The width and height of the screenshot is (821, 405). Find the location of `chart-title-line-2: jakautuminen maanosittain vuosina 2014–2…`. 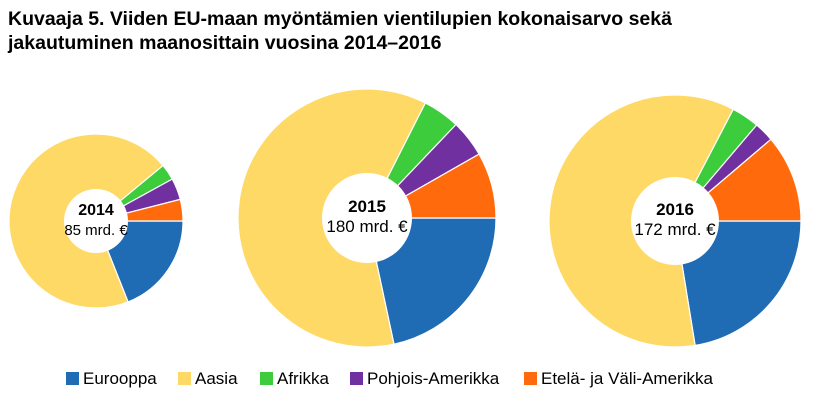

chart-title-line-2: jakautuminen maanosittain vuosina 2014–2… is located at coordinates (225, 43).